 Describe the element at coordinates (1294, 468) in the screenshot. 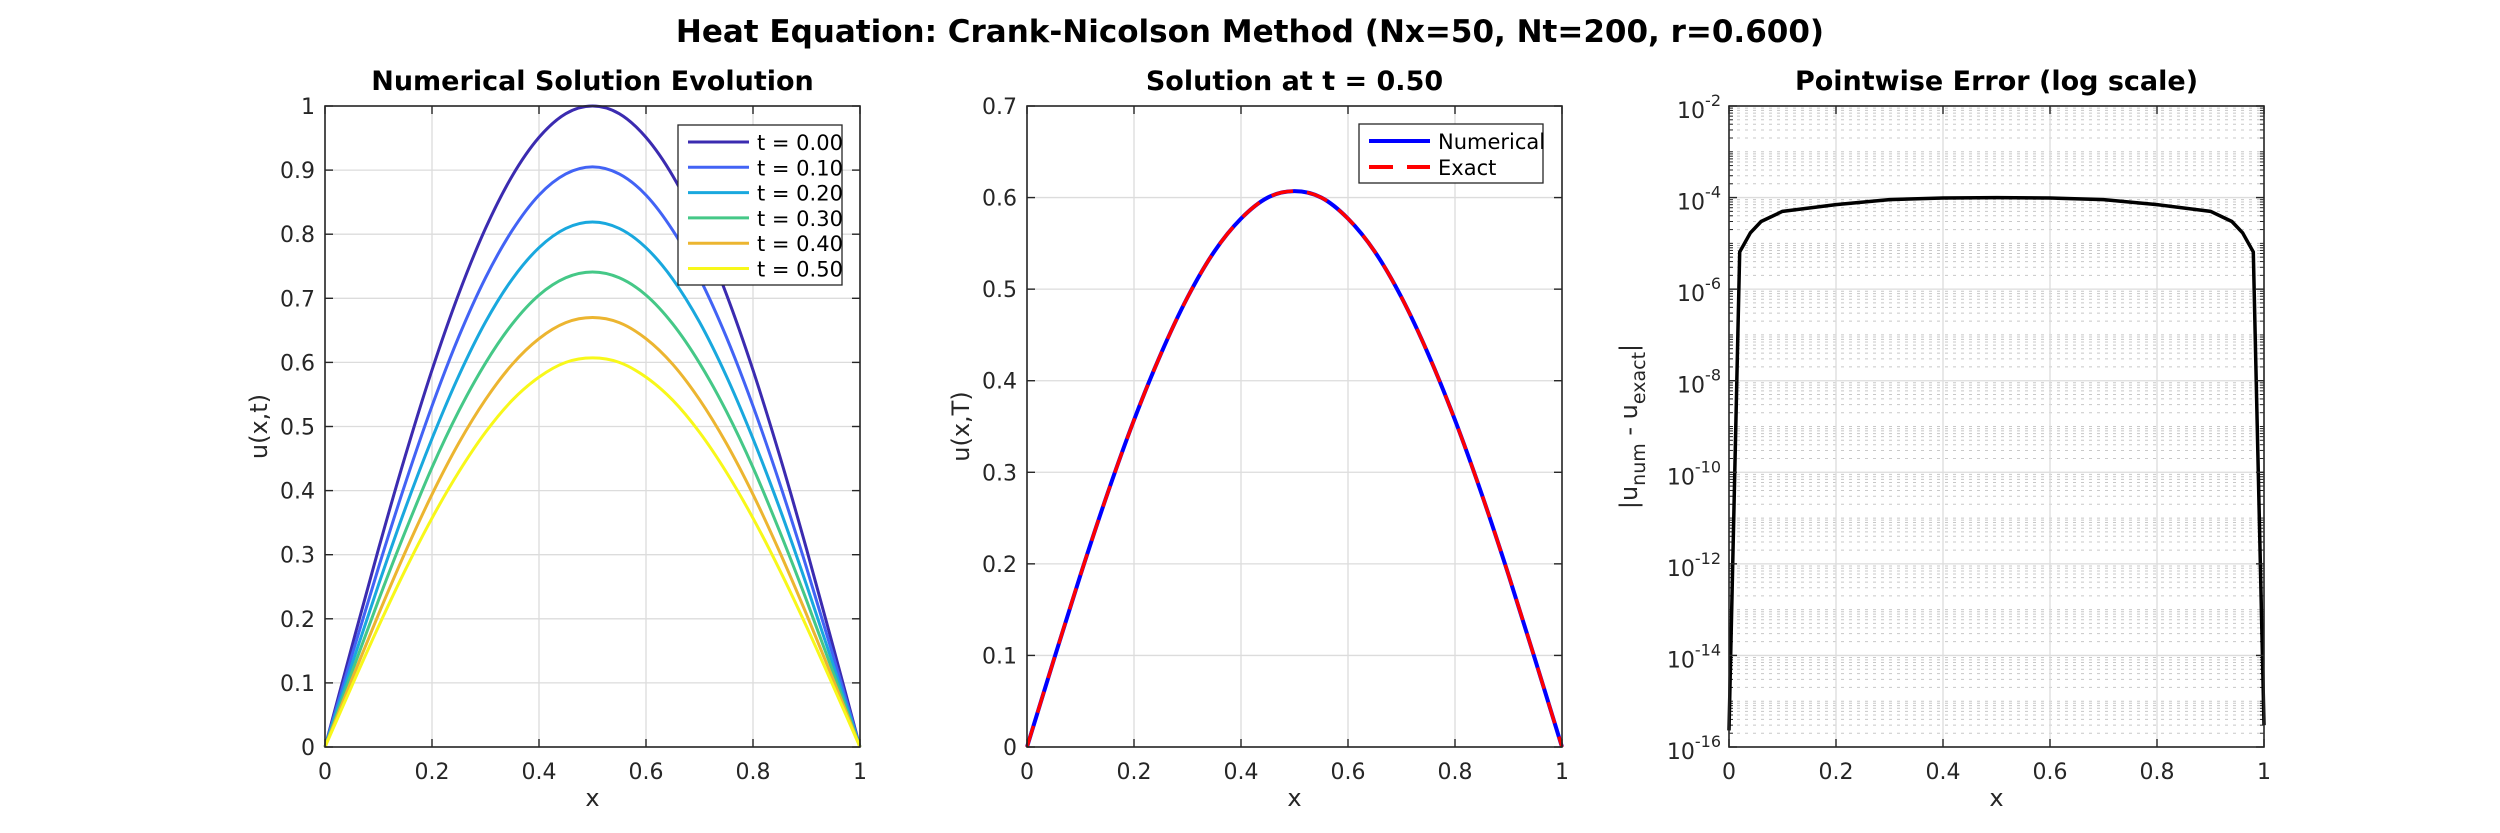

I see `series-line-exact` at that location.